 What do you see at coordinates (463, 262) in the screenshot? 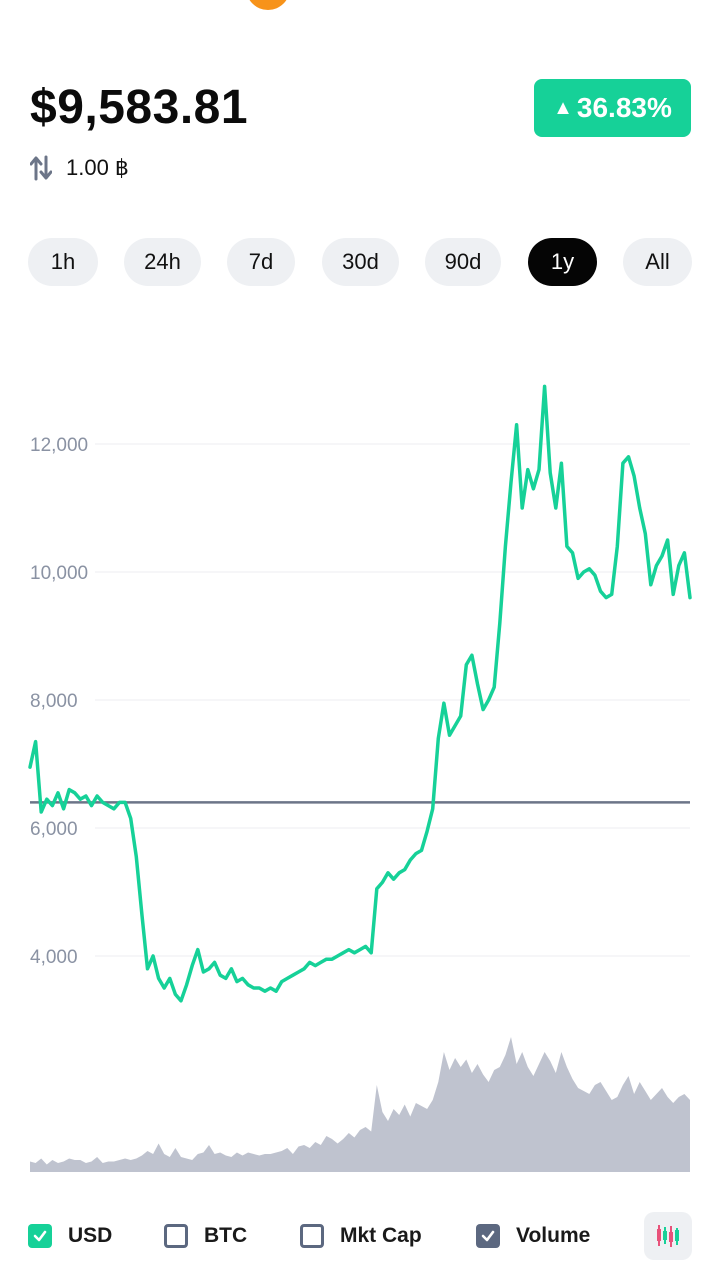
I see `tab-90d: 90d` at bounding box center [463, 262].